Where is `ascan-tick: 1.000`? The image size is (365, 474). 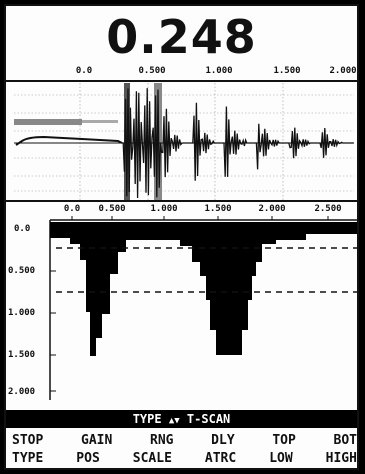
ascan-tick: 1.000 is located at coordinates (219, 71).